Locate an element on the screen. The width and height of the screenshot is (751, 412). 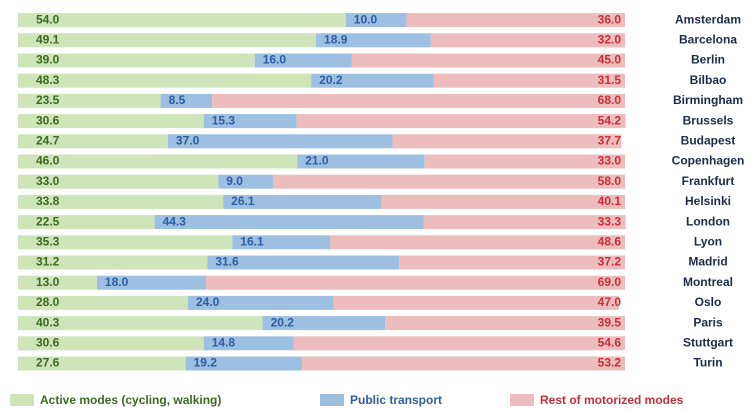
value-label: 22.5 is located at coordinates (48, 221).